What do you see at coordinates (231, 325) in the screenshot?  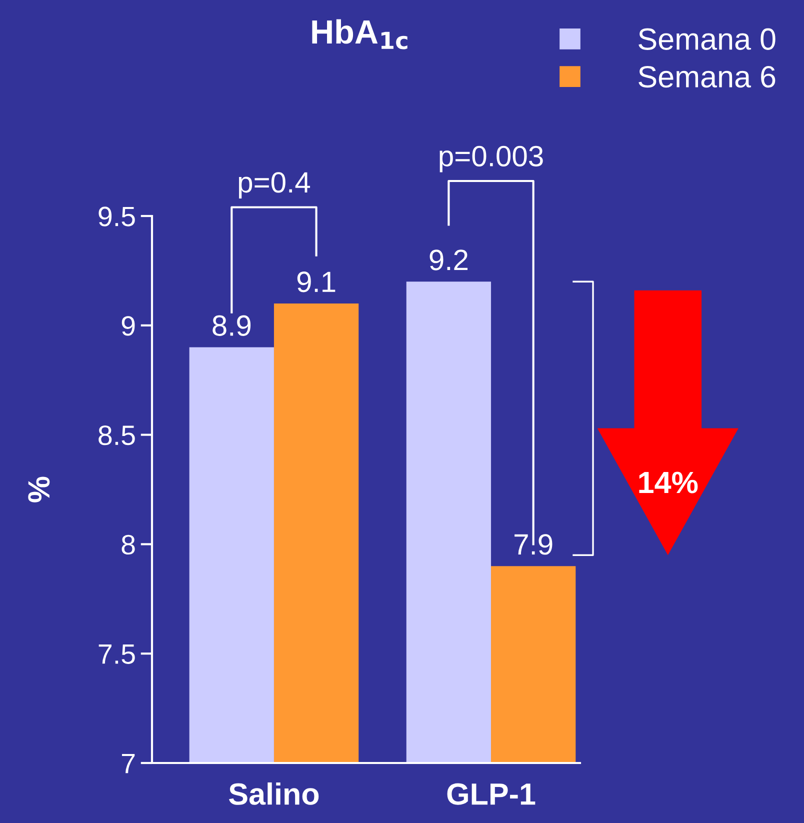 I see `data-label: 8.9` at bounding box center [231, 325].